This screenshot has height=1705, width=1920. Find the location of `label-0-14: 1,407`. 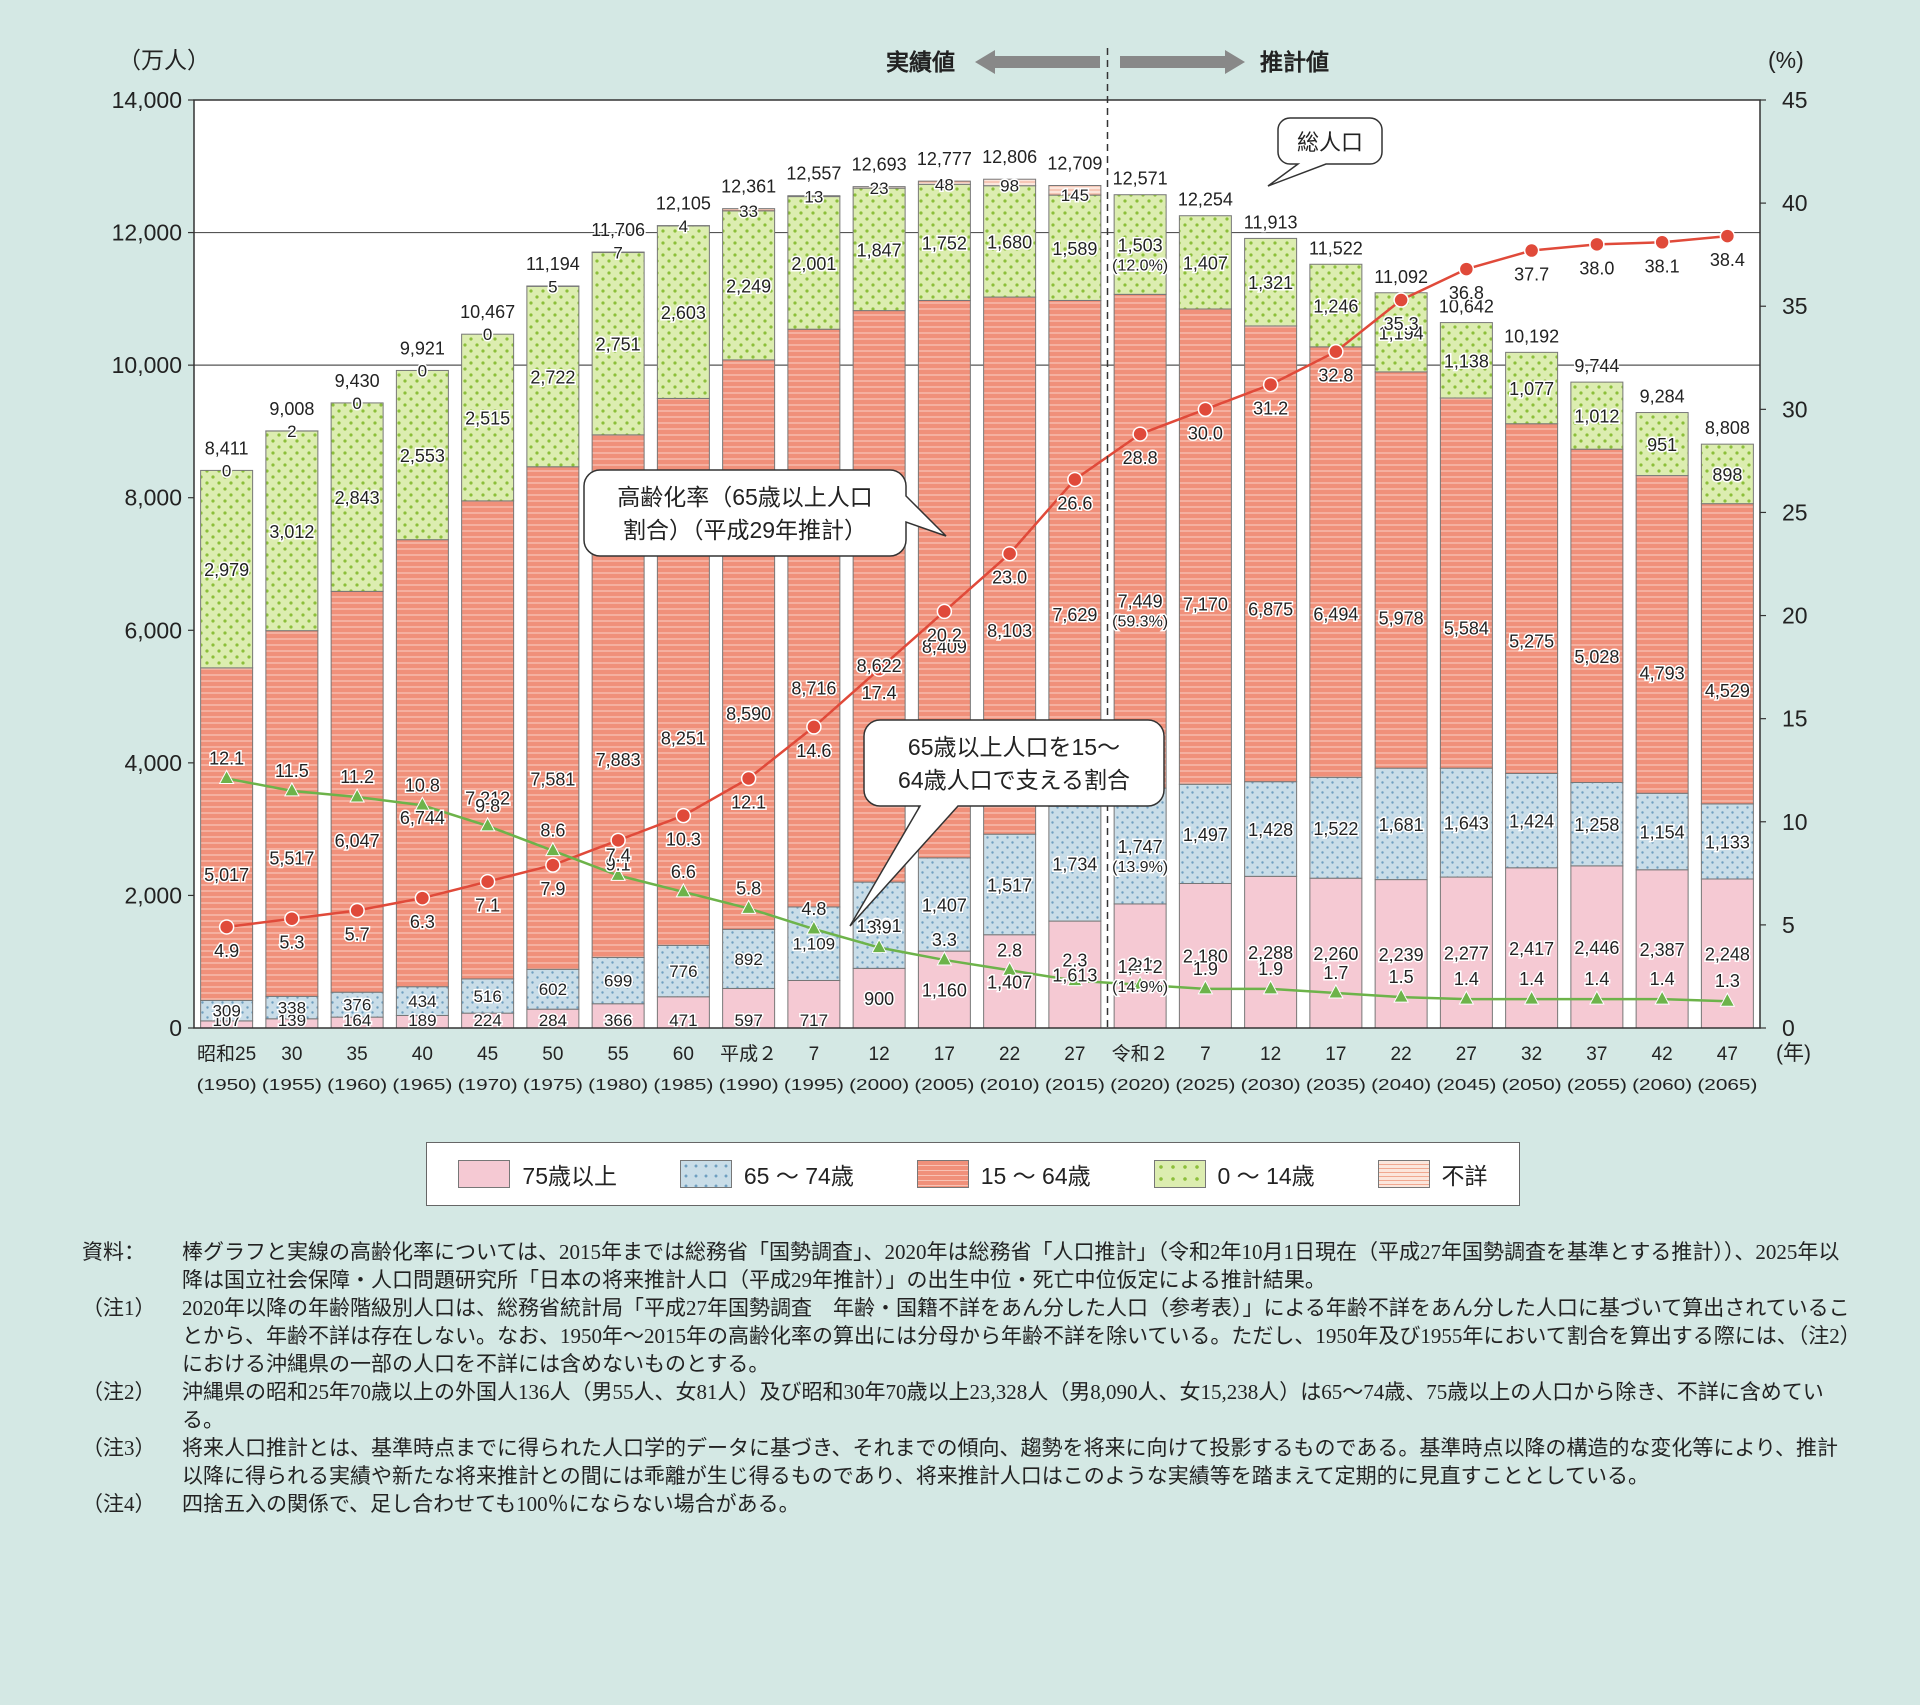

label-0-14: 1,407 is located at coordinates (1205, 263).